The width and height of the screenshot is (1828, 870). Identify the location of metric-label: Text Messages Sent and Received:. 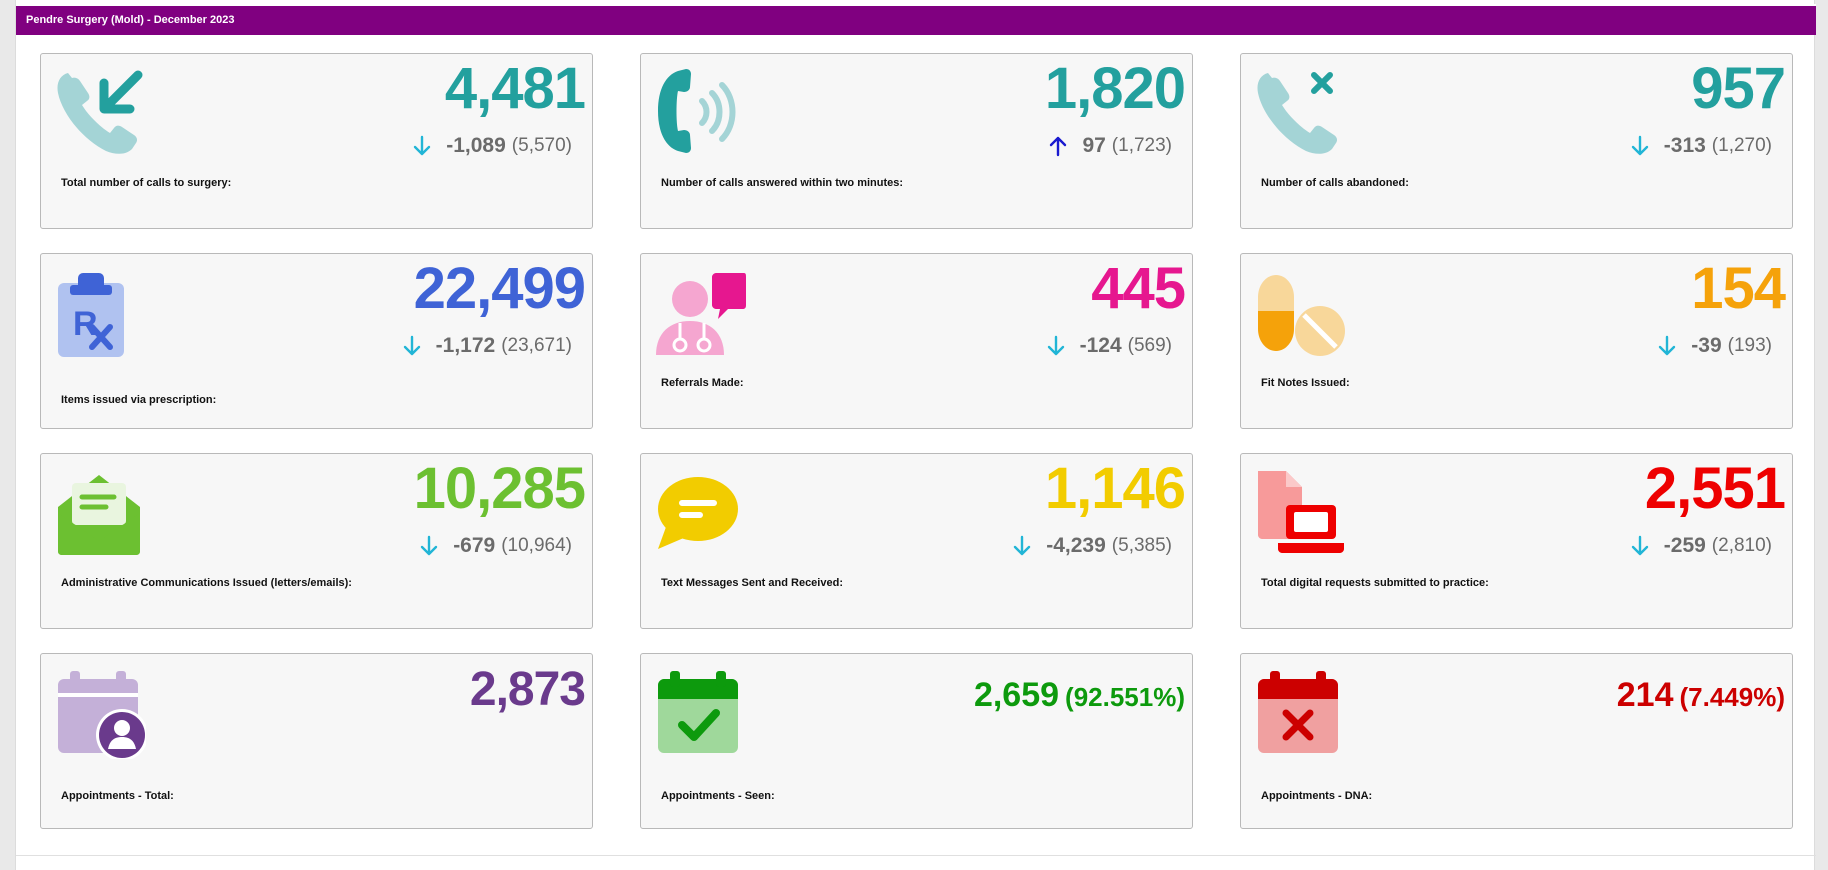
(752, 583).